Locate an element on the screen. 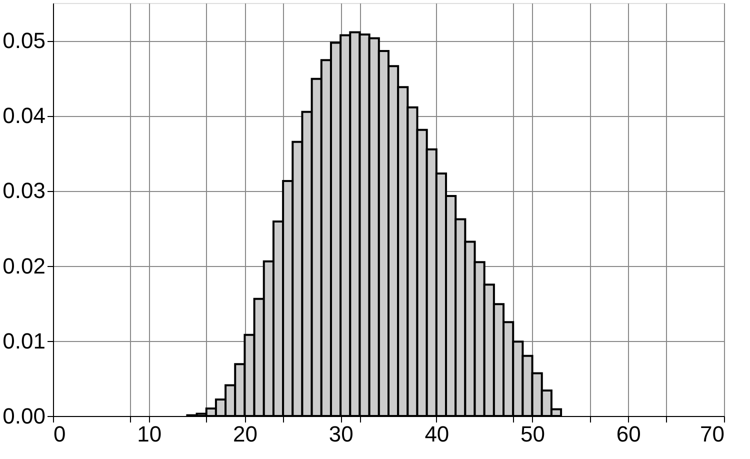 The image size is (750, 459). y-tick-label: 0.04 is located at coordinates (24, 115).